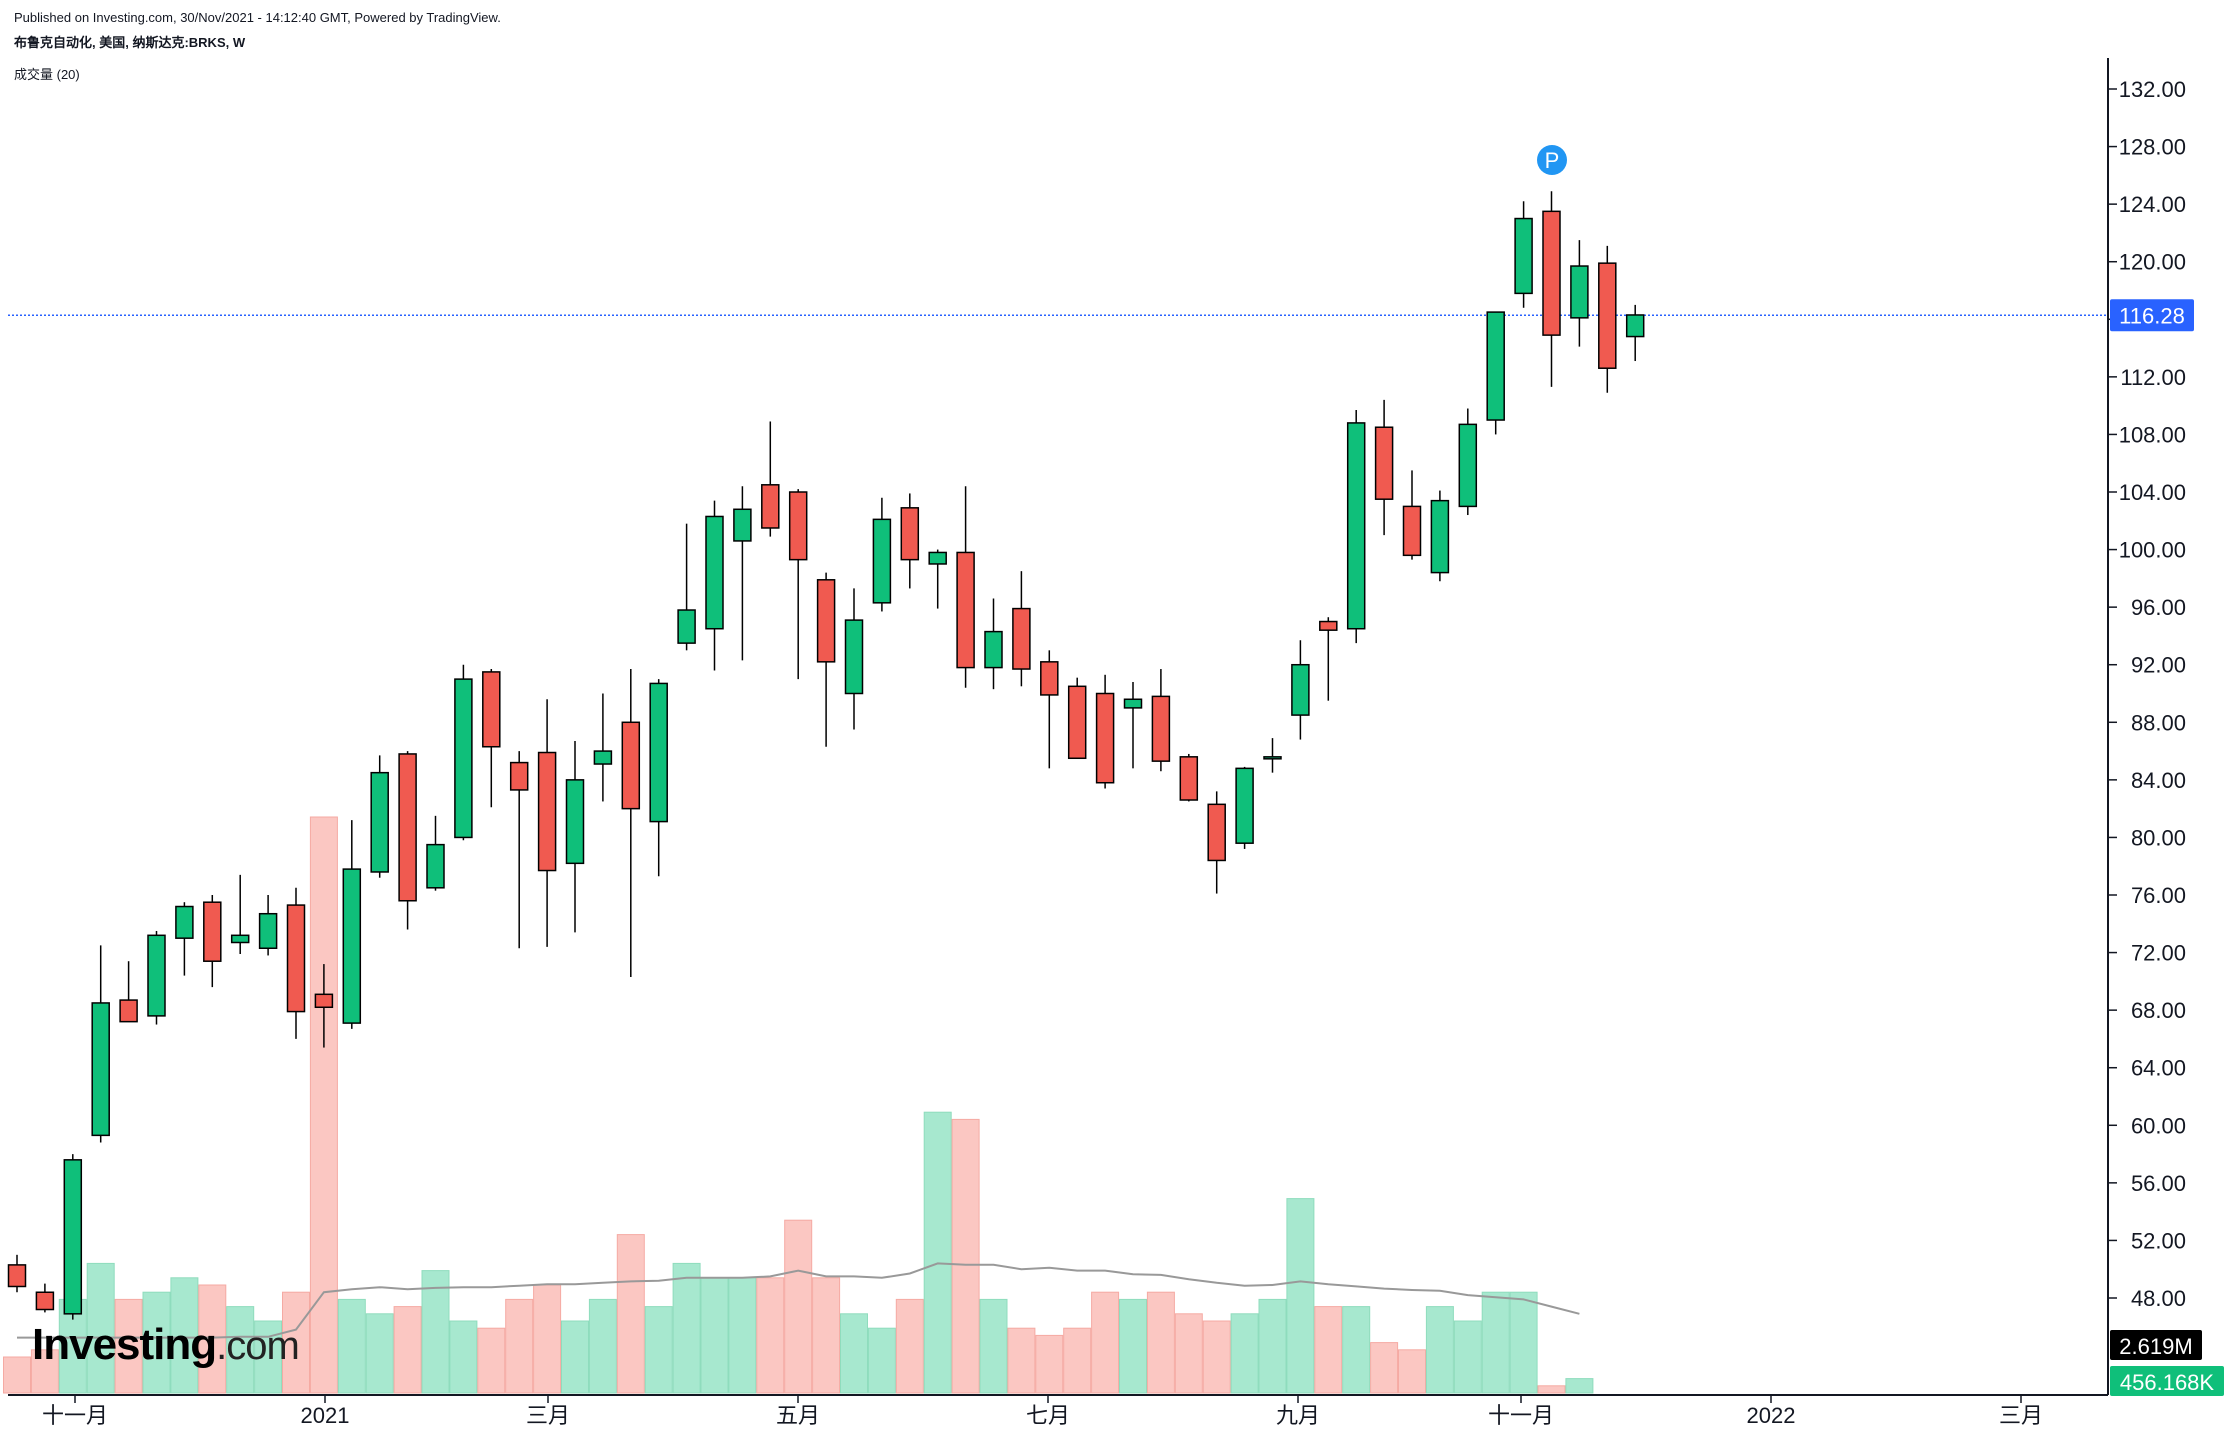 This screenshot has width=2230, height=1432. What do you see at coordinates (2158, 607) in the screenshot?
I see `price-axis-tick-label: 96.00` at bounding box center [2158, 607].